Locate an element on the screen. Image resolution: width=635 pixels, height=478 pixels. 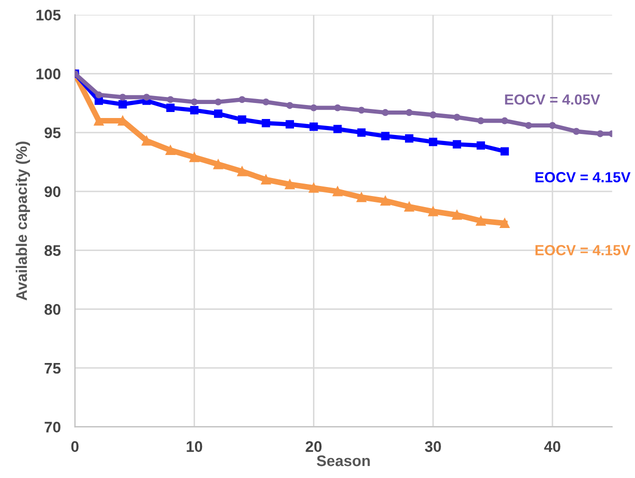
y-tick-label: 75 is located at coordinates (52, 368).